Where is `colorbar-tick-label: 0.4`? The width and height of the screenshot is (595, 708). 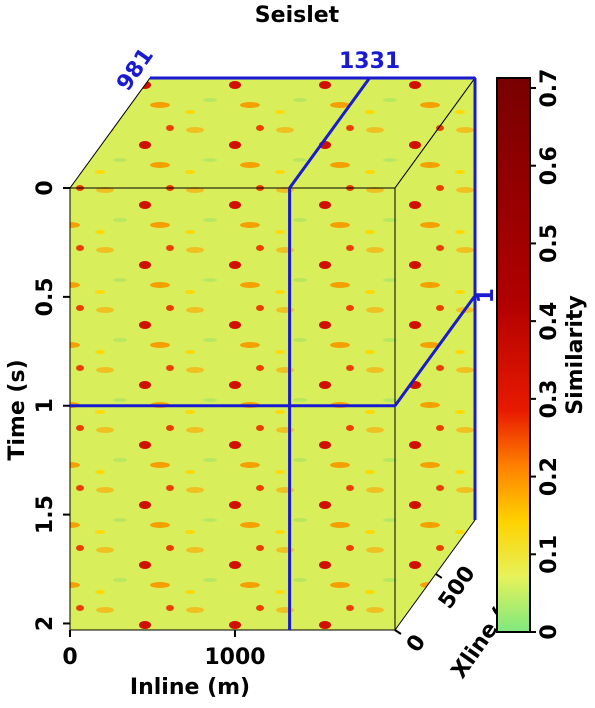 colorbar-tick-label: 0.4 is located at coordinates (549, 321).